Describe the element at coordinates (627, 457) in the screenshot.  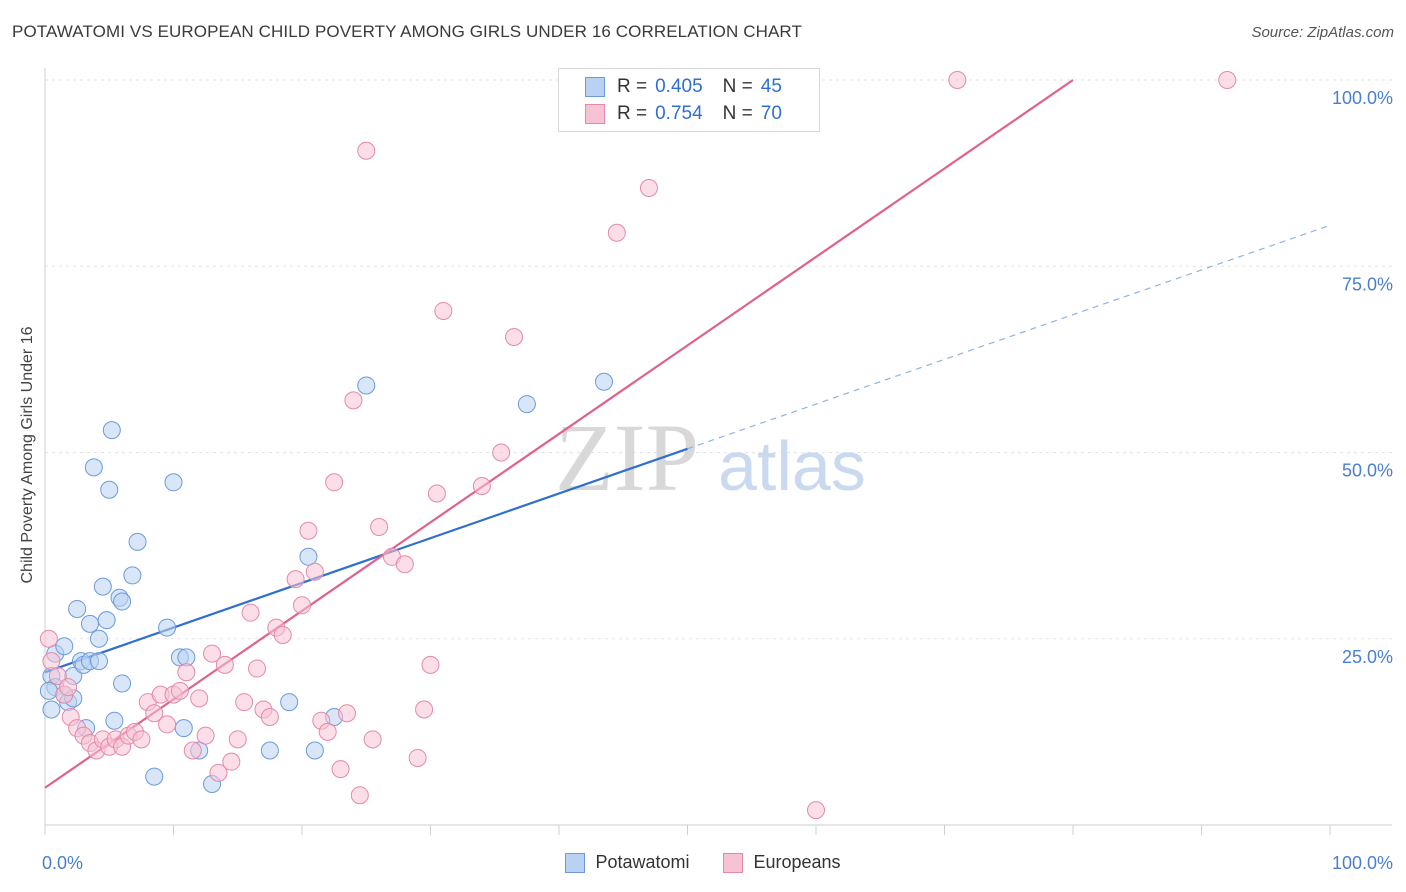
I see `watermark-zip: ZIP` at that location.